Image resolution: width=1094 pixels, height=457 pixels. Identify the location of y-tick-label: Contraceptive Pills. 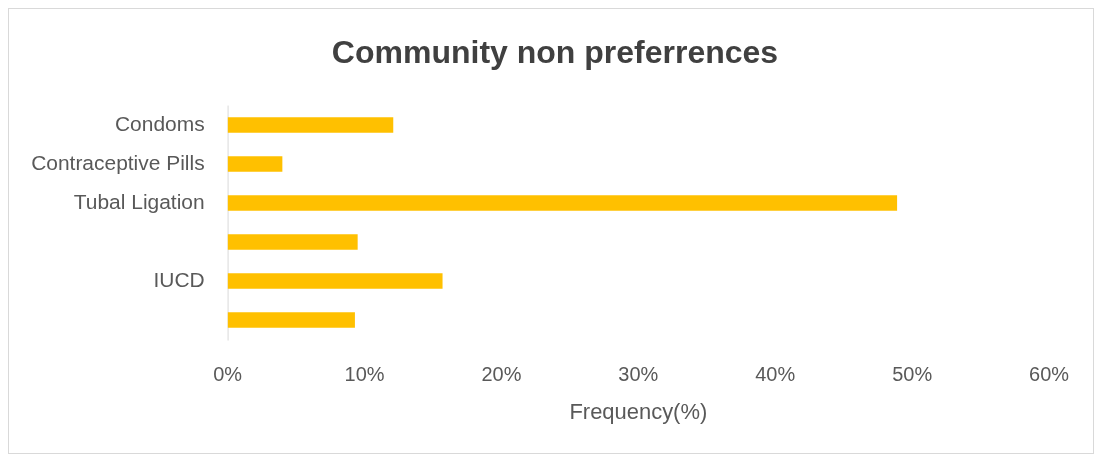
(118, 162).